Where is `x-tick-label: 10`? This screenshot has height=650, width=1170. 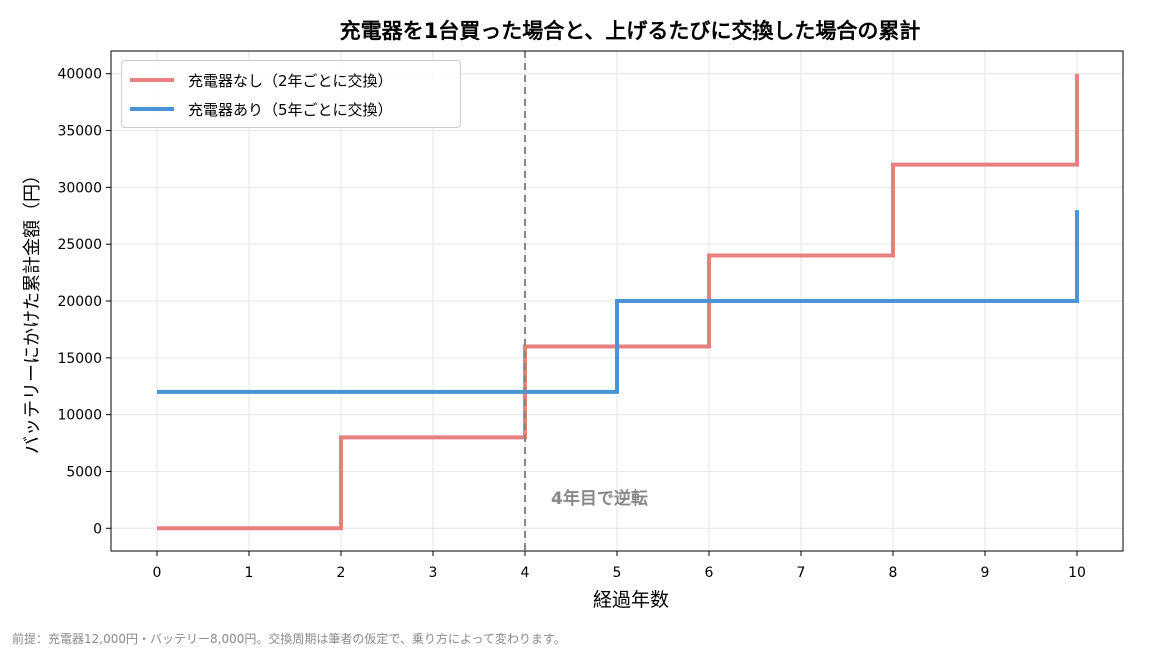 x-tick-label: 10 is located at coordinates (1077, 573).